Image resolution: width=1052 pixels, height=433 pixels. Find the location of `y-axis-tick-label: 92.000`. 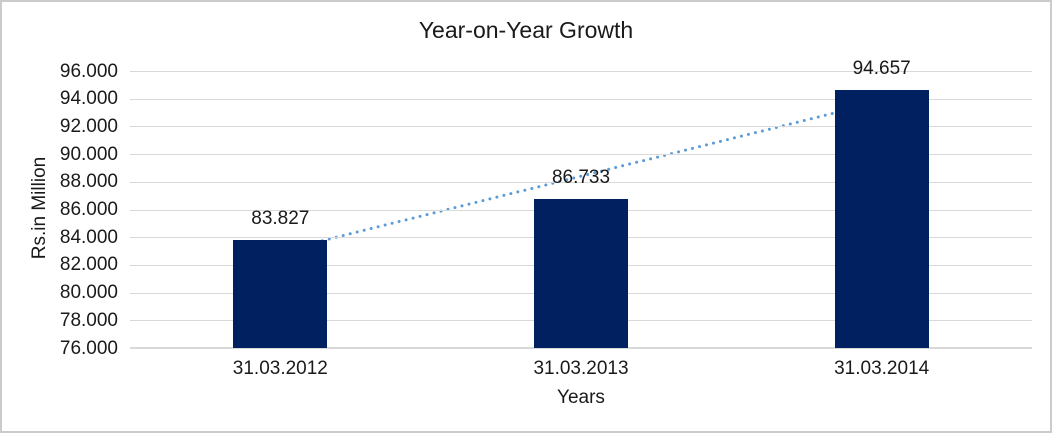

y-axis-tick-label: 92.000 is located at coordinates (88, 126).